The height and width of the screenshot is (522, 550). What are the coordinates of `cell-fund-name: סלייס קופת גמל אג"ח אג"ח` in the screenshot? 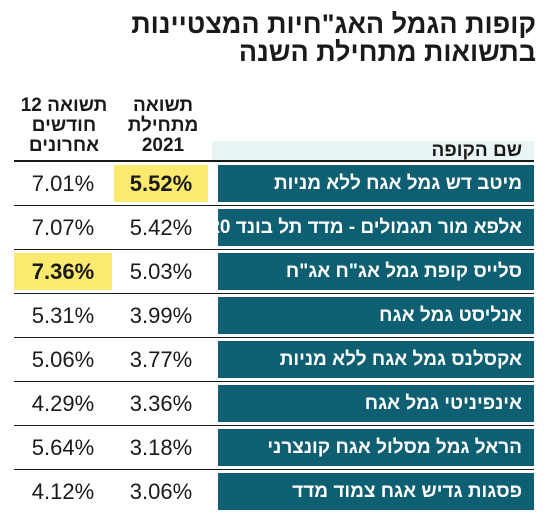 It's located at (376, 271).